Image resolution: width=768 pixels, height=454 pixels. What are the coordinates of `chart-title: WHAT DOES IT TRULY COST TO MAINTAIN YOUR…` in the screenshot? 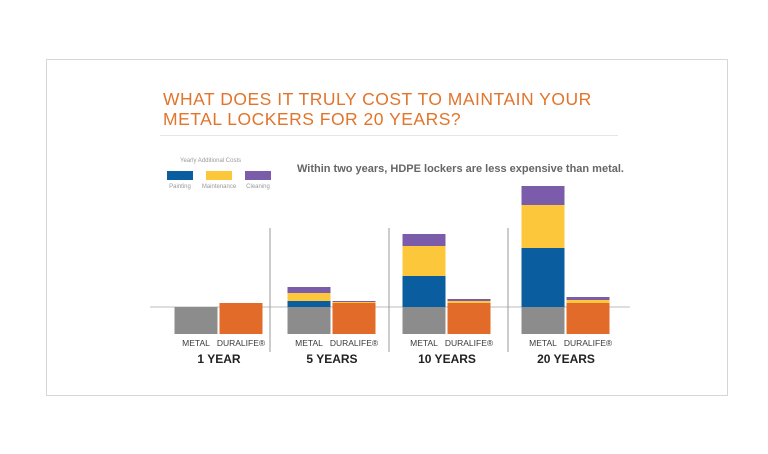 It's located at (398, 109).